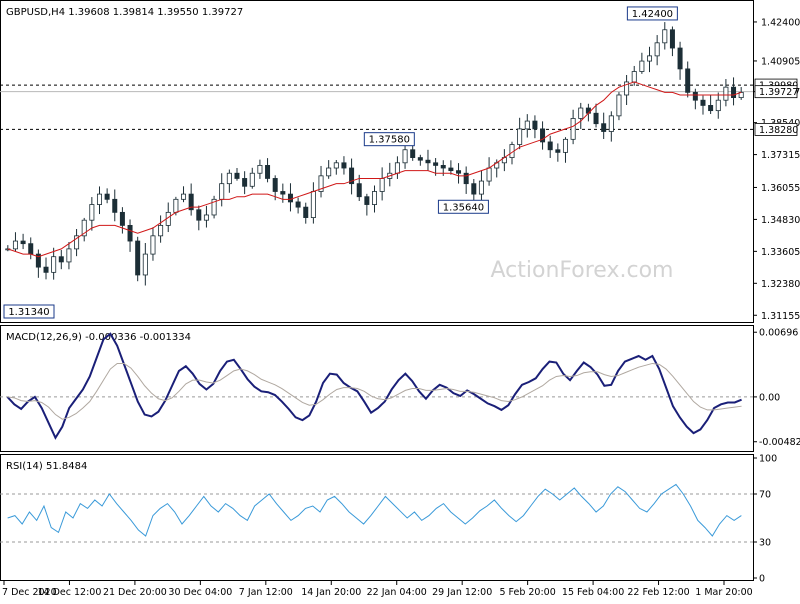 The image size is (800, 604). Describe the element at coordinates (779, 442) in the screenshot. I see `macd-tick-label: -0.004826` at that location.